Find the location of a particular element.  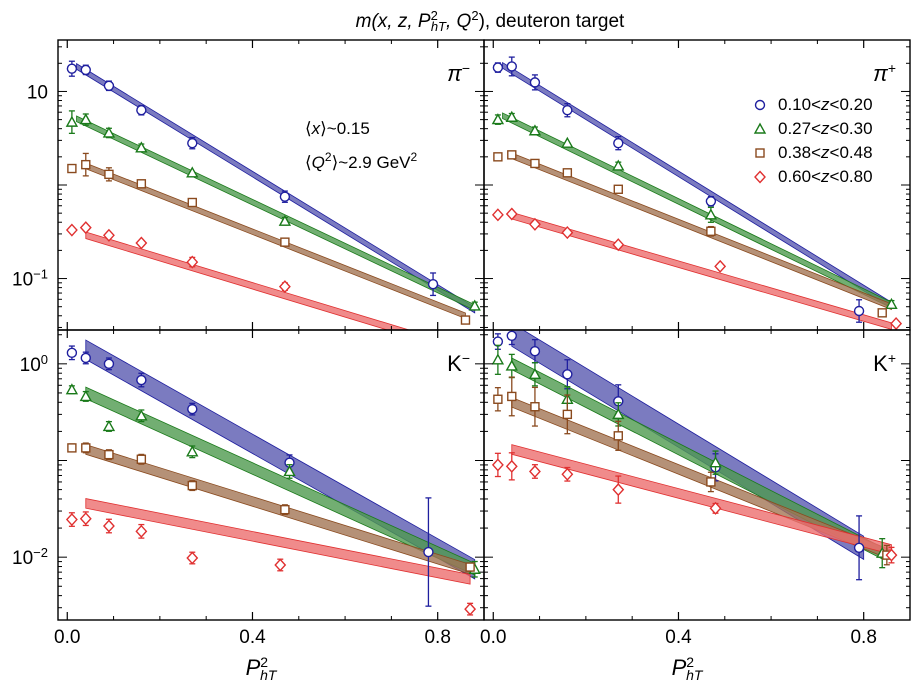

legend-entry-3: 0.60<z<0.80 is located at coordinates (825, 176).